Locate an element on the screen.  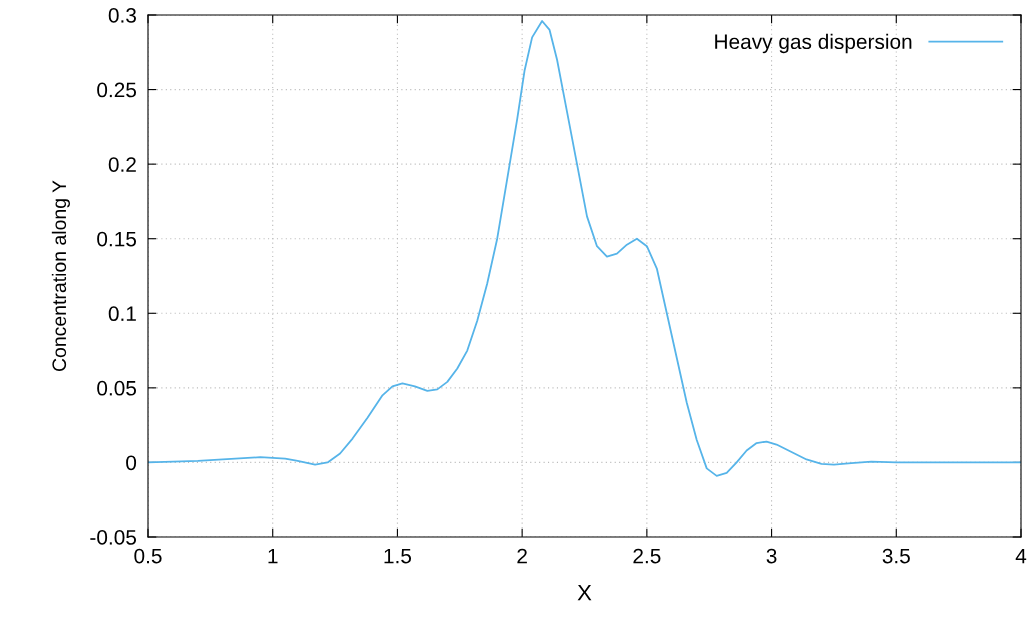
x-tick-label: 3.5 is located at coordinates (896, 556).